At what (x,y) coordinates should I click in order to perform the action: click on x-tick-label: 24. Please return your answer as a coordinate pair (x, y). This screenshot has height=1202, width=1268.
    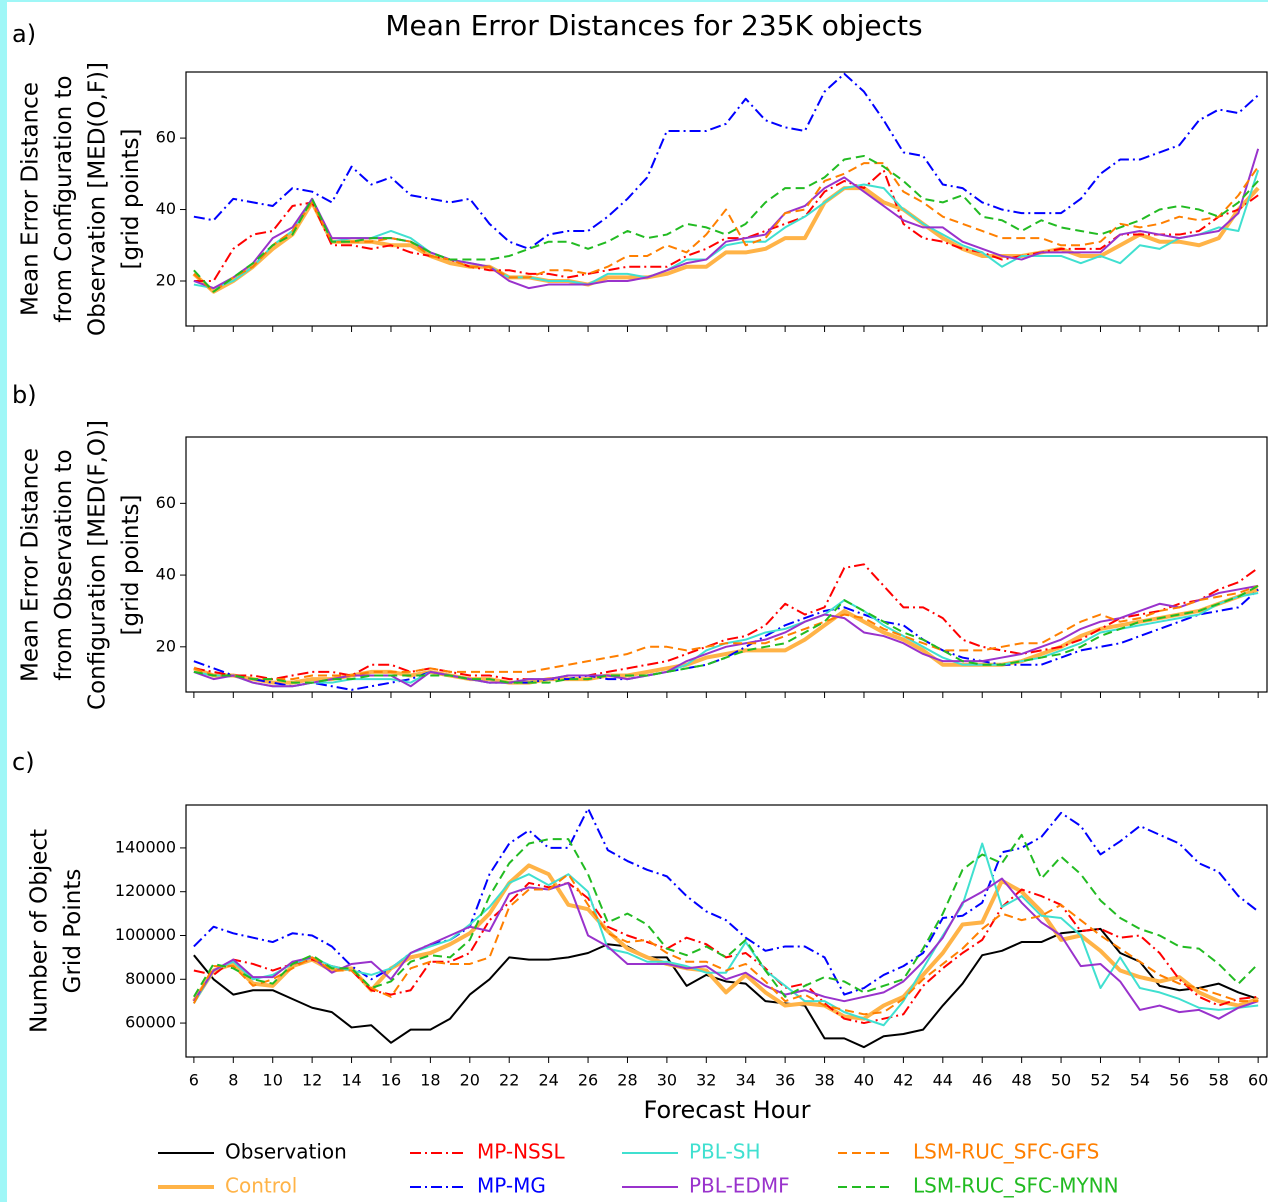
    Looking at the image, I should click on (548, 1080).